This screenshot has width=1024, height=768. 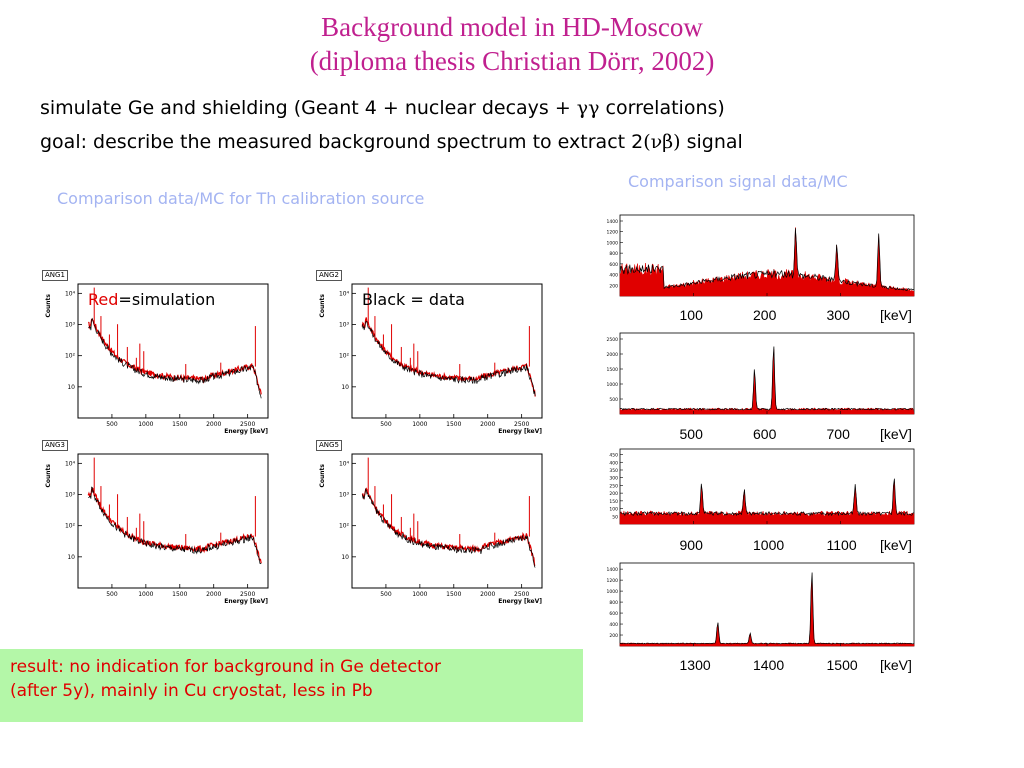 What do you see at coordinates (691, 434) in the screenshot?
I see `zoom-x-tick-label: 500` at bounding box center [691, 434].